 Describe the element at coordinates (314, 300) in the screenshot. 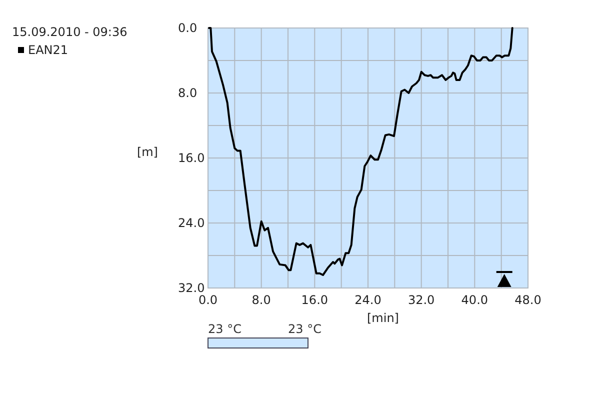

I see `x-tick-label: 16.0` at that location.